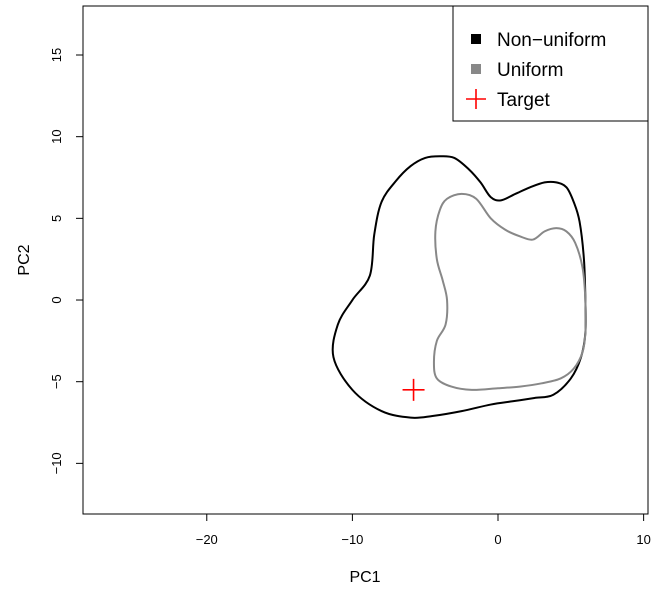 This screenshot has width=654, height=589. I want to click on legend-swatch-target, so click(476, 99).